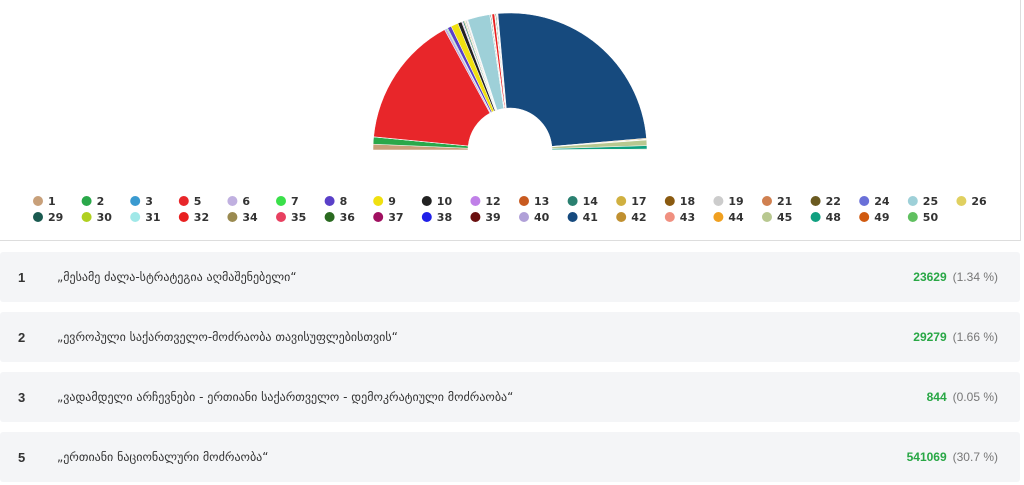 Image resolution: width=1024 pixels, height=485 pixels. What do you see at coordinates (52, 201) in the screenshot?
I see `legend-label: 1` at bounding box center [52, 201].